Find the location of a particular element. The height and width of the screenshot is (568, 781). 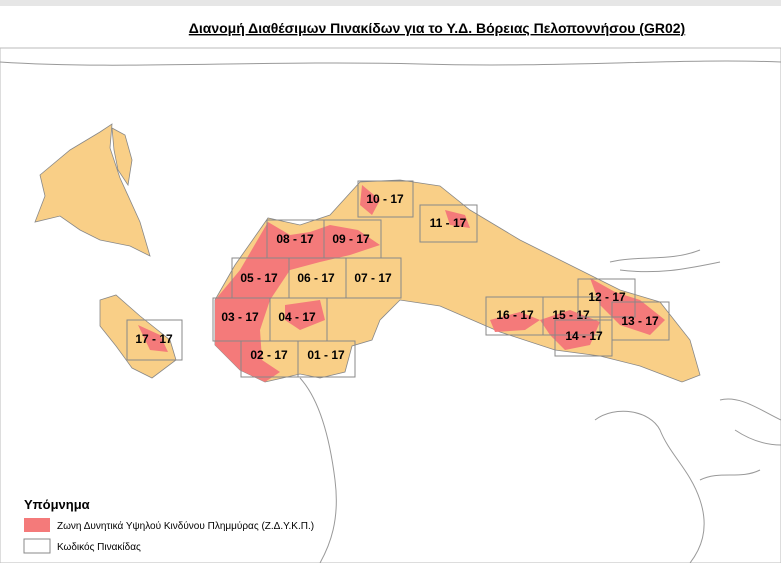

tile-label: 10 - 17 is located at coordinates (385, 199).